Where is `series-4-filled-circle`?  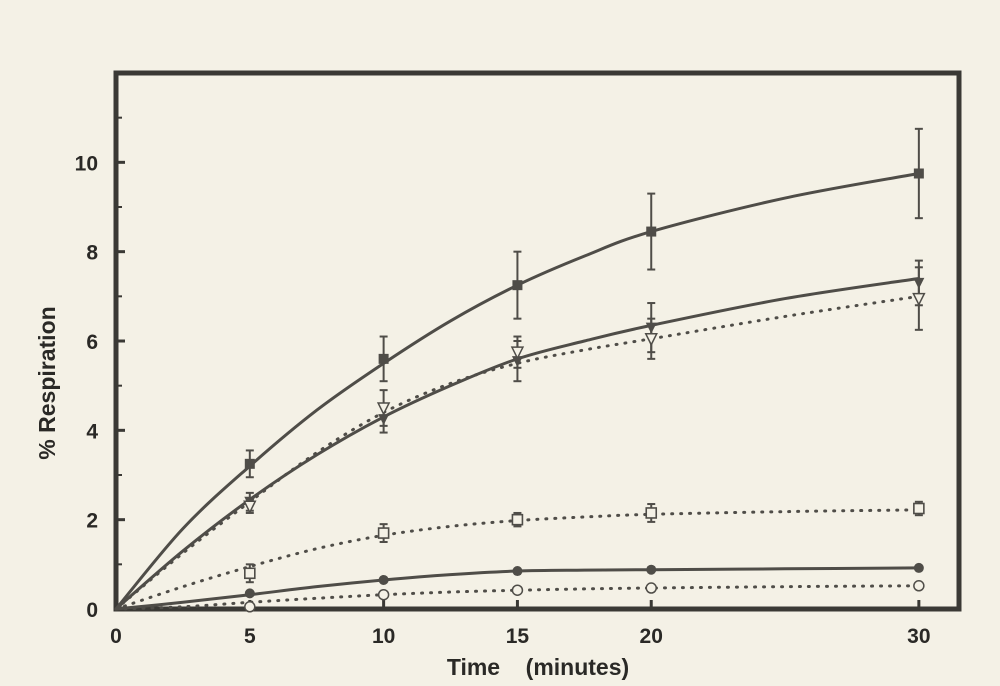 series-4-filled-circle is located at coordinates (519, 586).